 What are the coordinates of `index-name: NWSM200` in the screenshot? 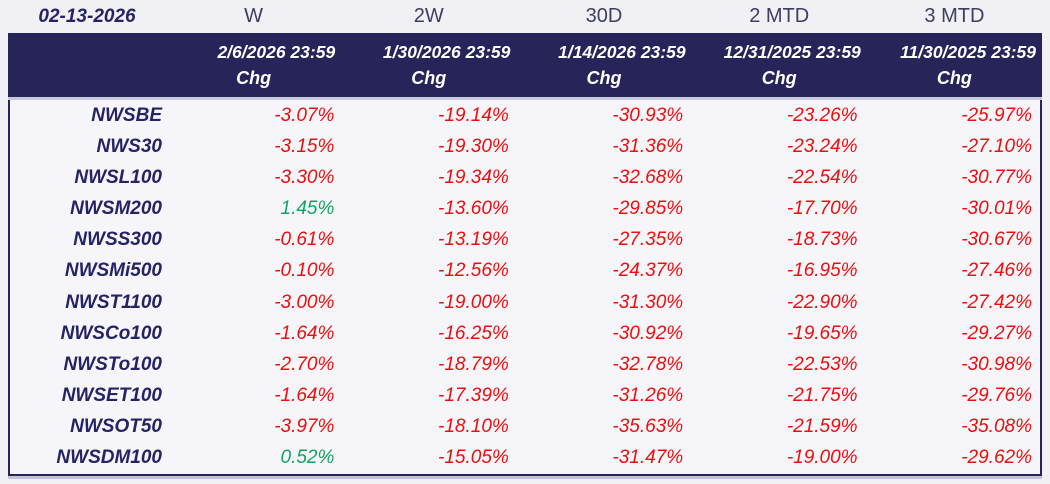 It's located at (116, 209).